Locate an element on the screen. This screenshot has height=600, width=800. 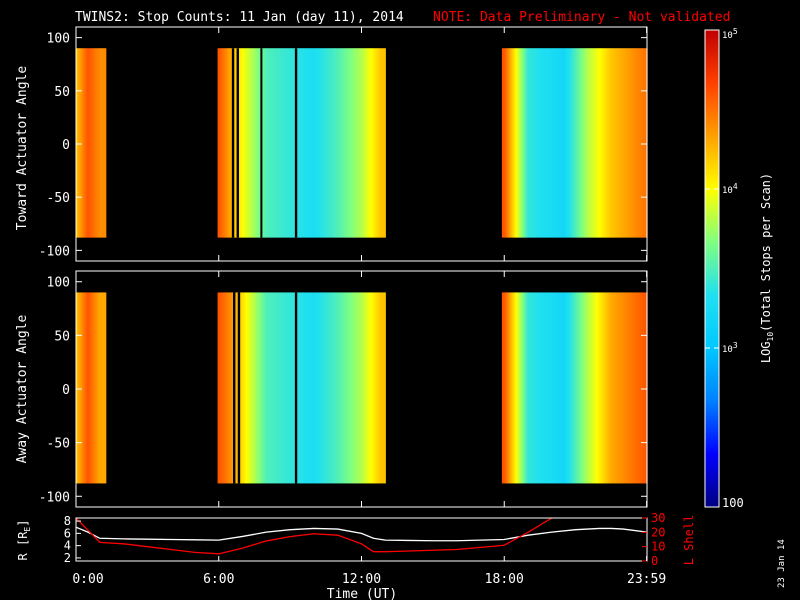
panel-away-gaps is located at coordinates (265, 388).